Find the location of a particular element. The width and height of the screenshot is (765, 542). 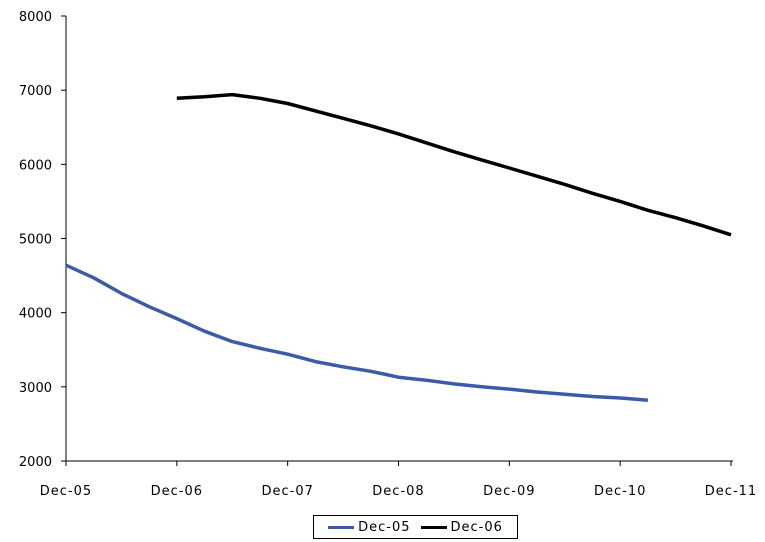

legend-label-dec-06: Dec-06 is located at coordinates (476, 527).